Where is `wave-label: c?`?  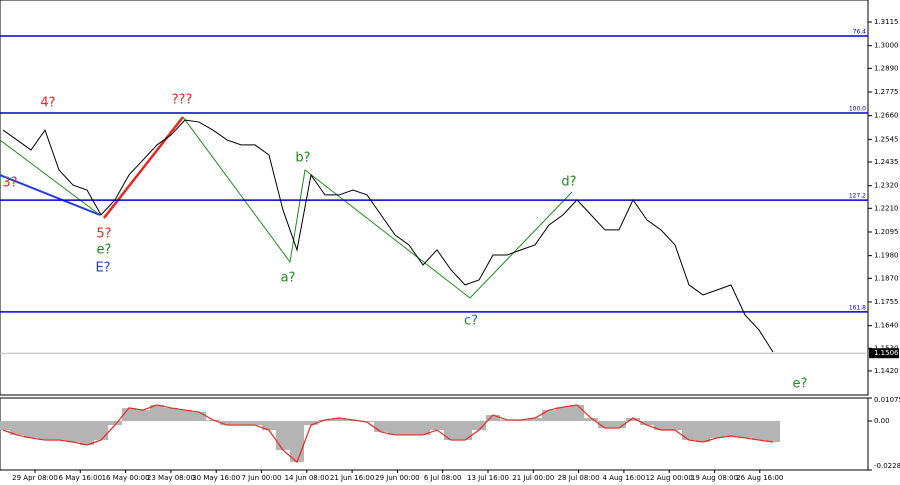
wave-label: c? is located at coordinates (471, 321).